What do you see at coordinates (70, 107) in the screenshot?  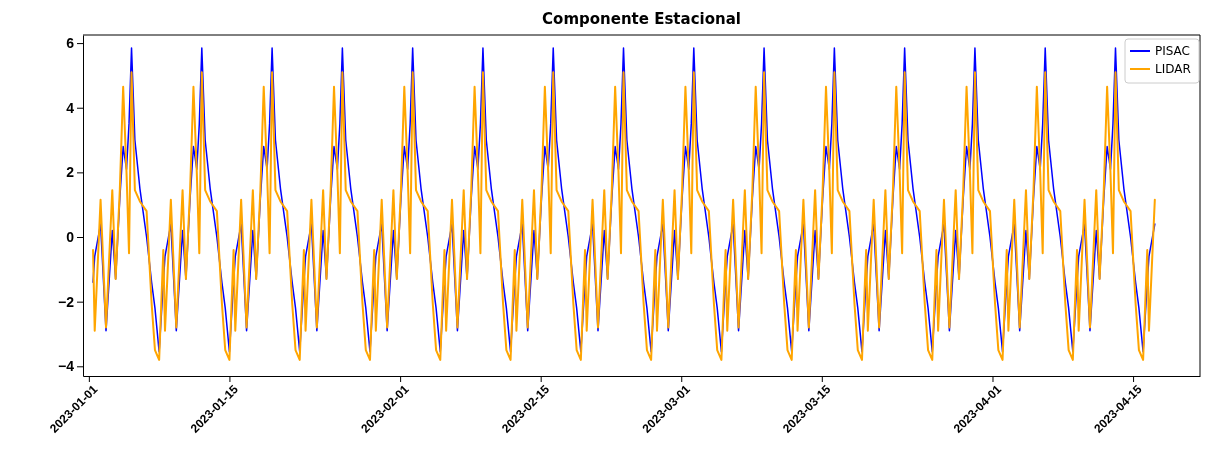 I see `y-tick-label: 4` at bounding box center [70, 107].